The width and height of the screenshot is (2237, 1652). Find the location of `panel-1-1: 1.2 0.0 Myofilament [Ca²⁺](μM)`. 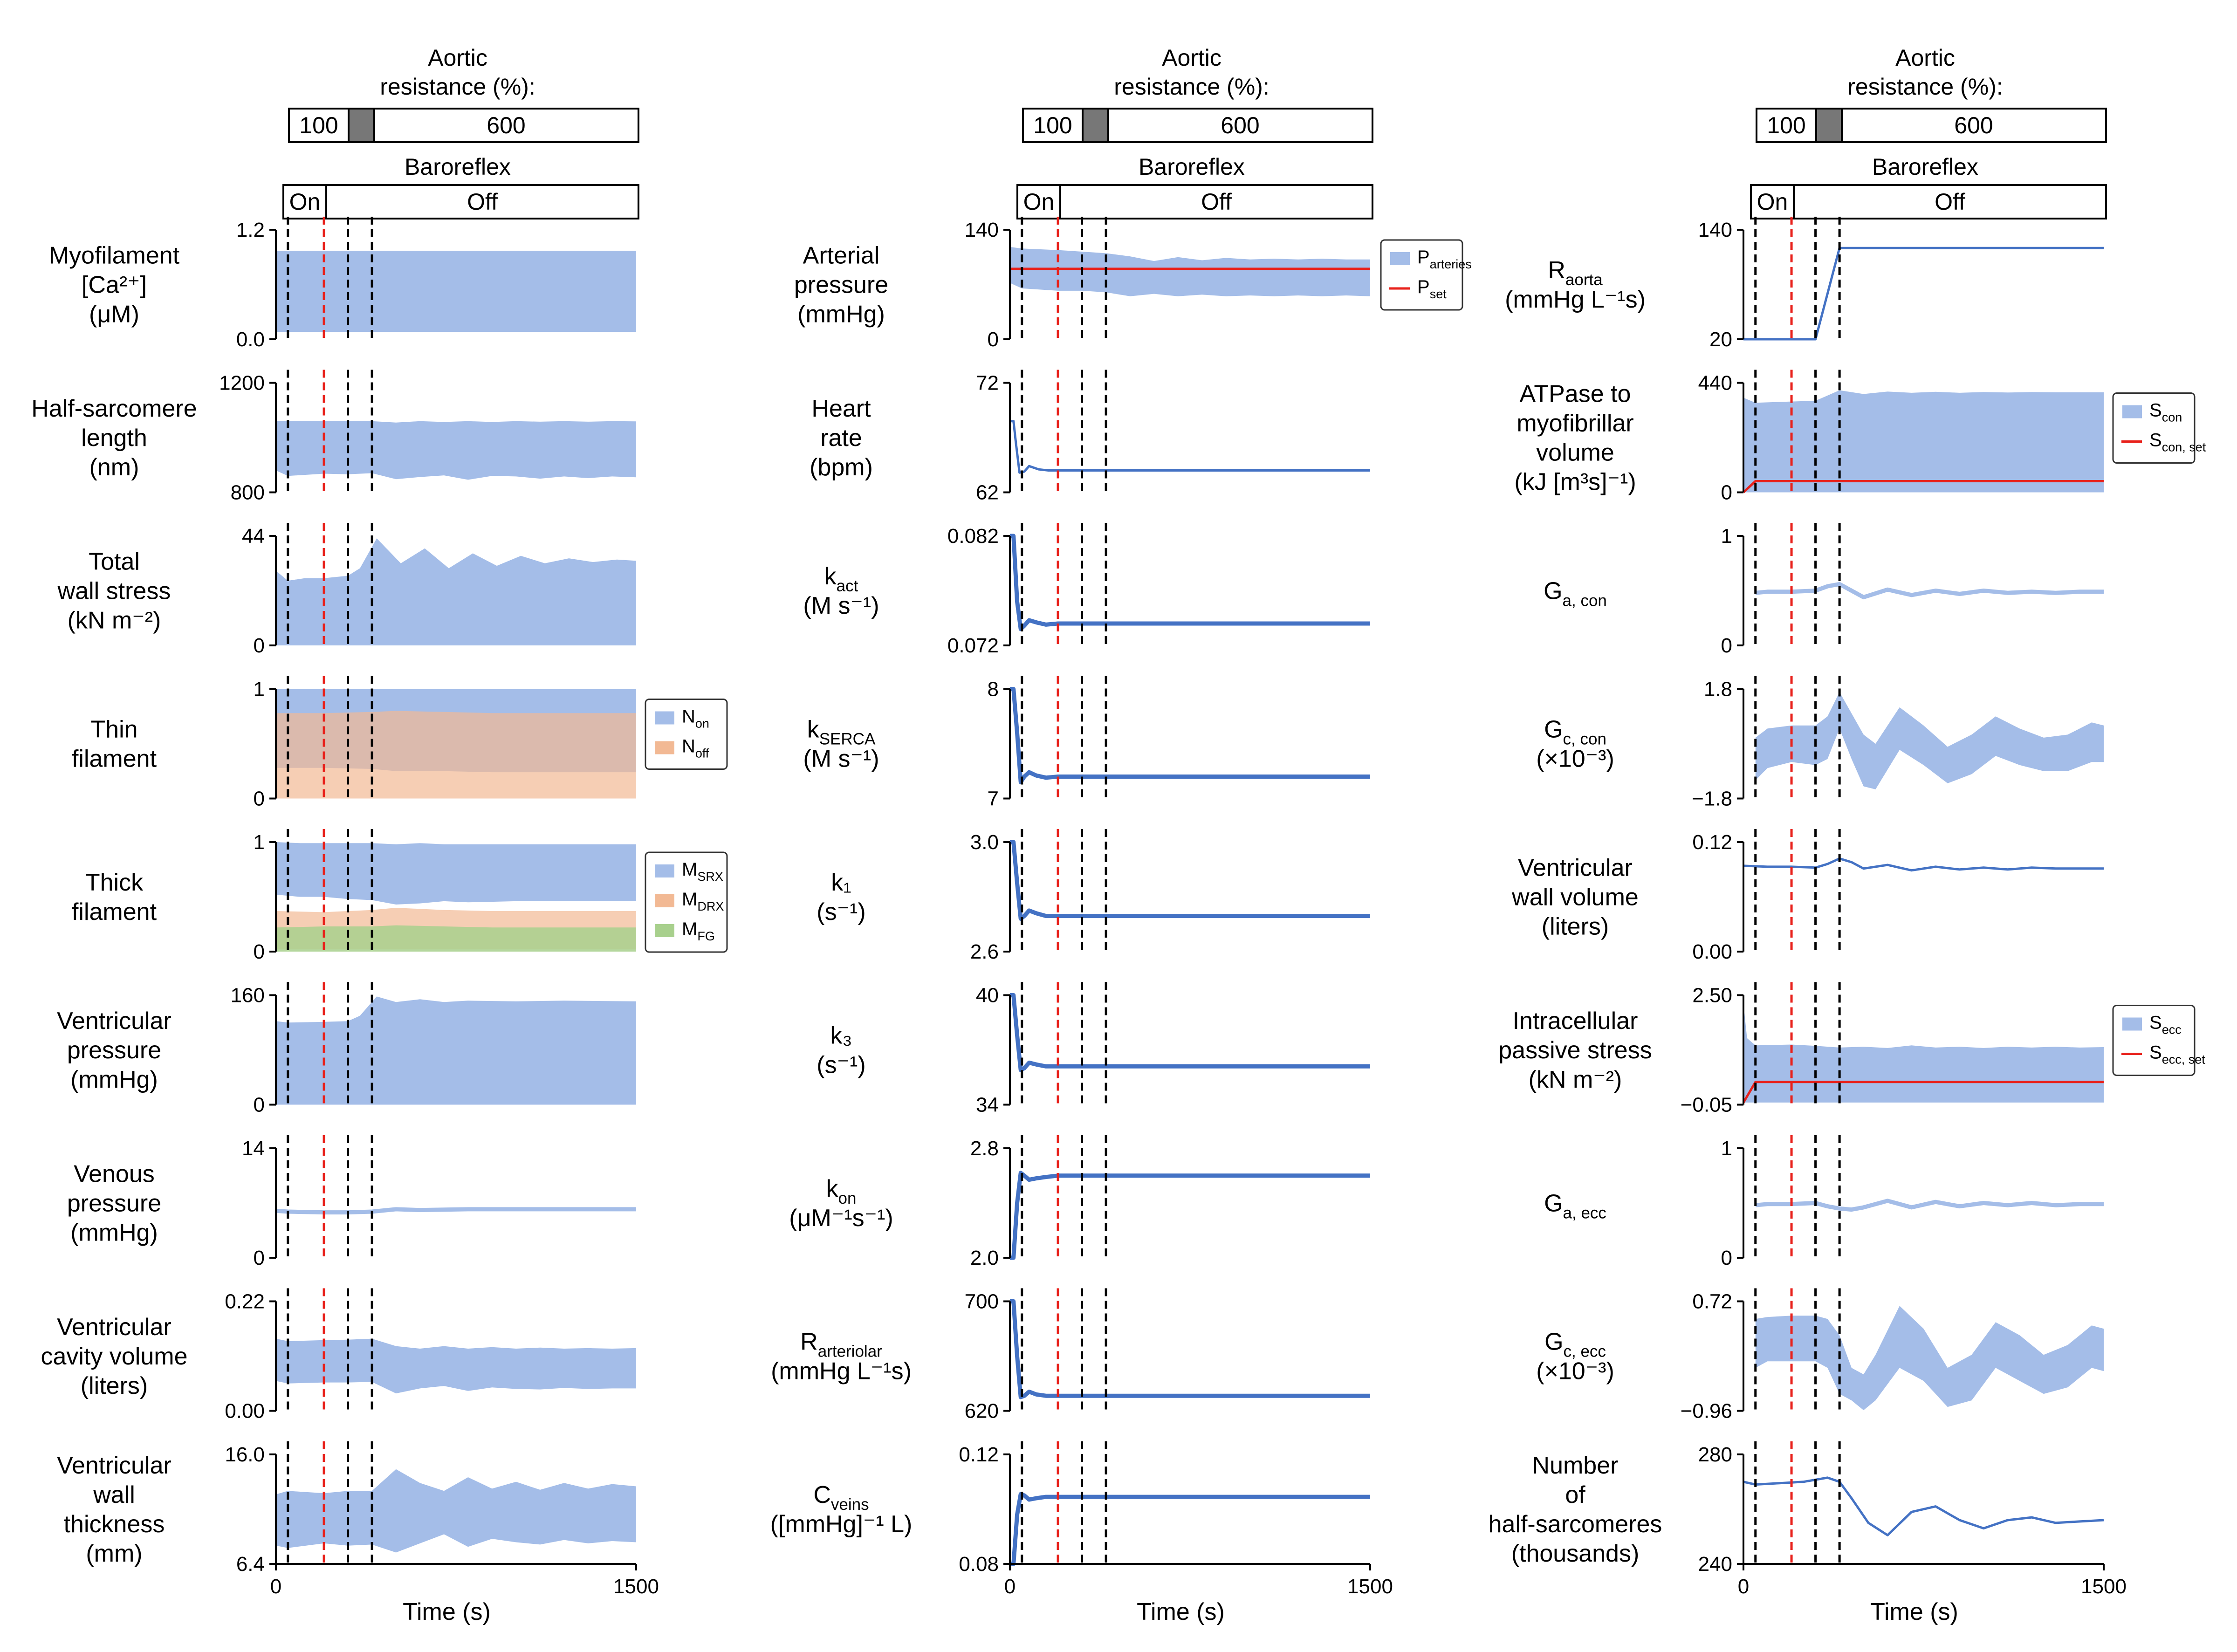

panel-1-1: 1.2 0.0 Myofilament [Ca²⁺](μM) is located at coordinates (342, 284).